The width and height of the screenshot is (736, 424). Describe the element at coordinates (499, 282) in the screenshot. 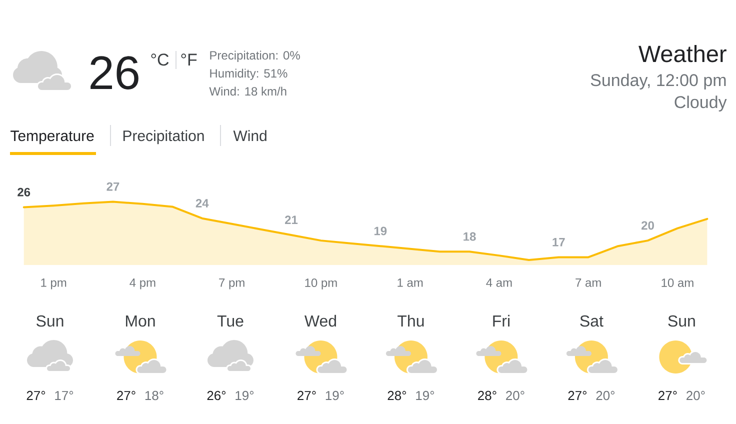

I see `x-tick-label: 4 am` at that location.